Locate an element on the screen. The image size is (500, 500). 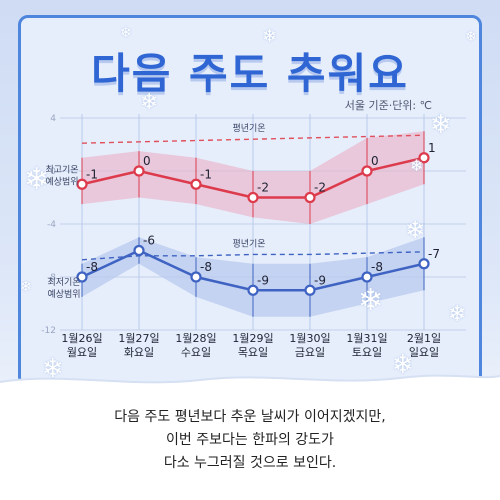
x-tick-label: 1월28일 is located at coordinates (195, 338).